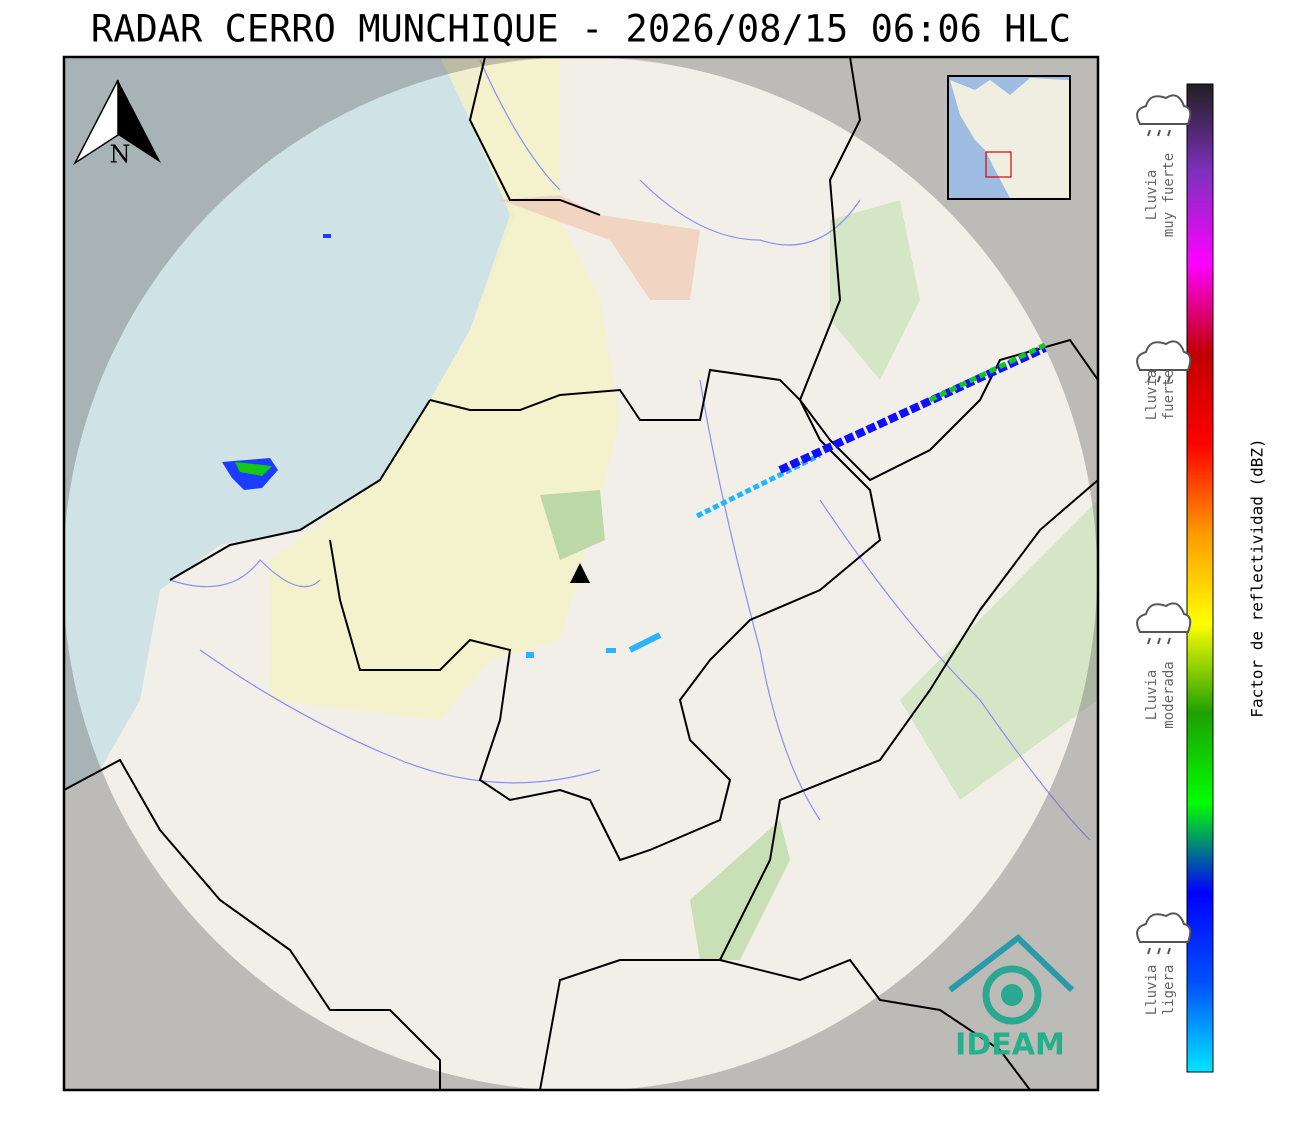  I want to click on rain-legend-label: moderada, so click(1169, 694).